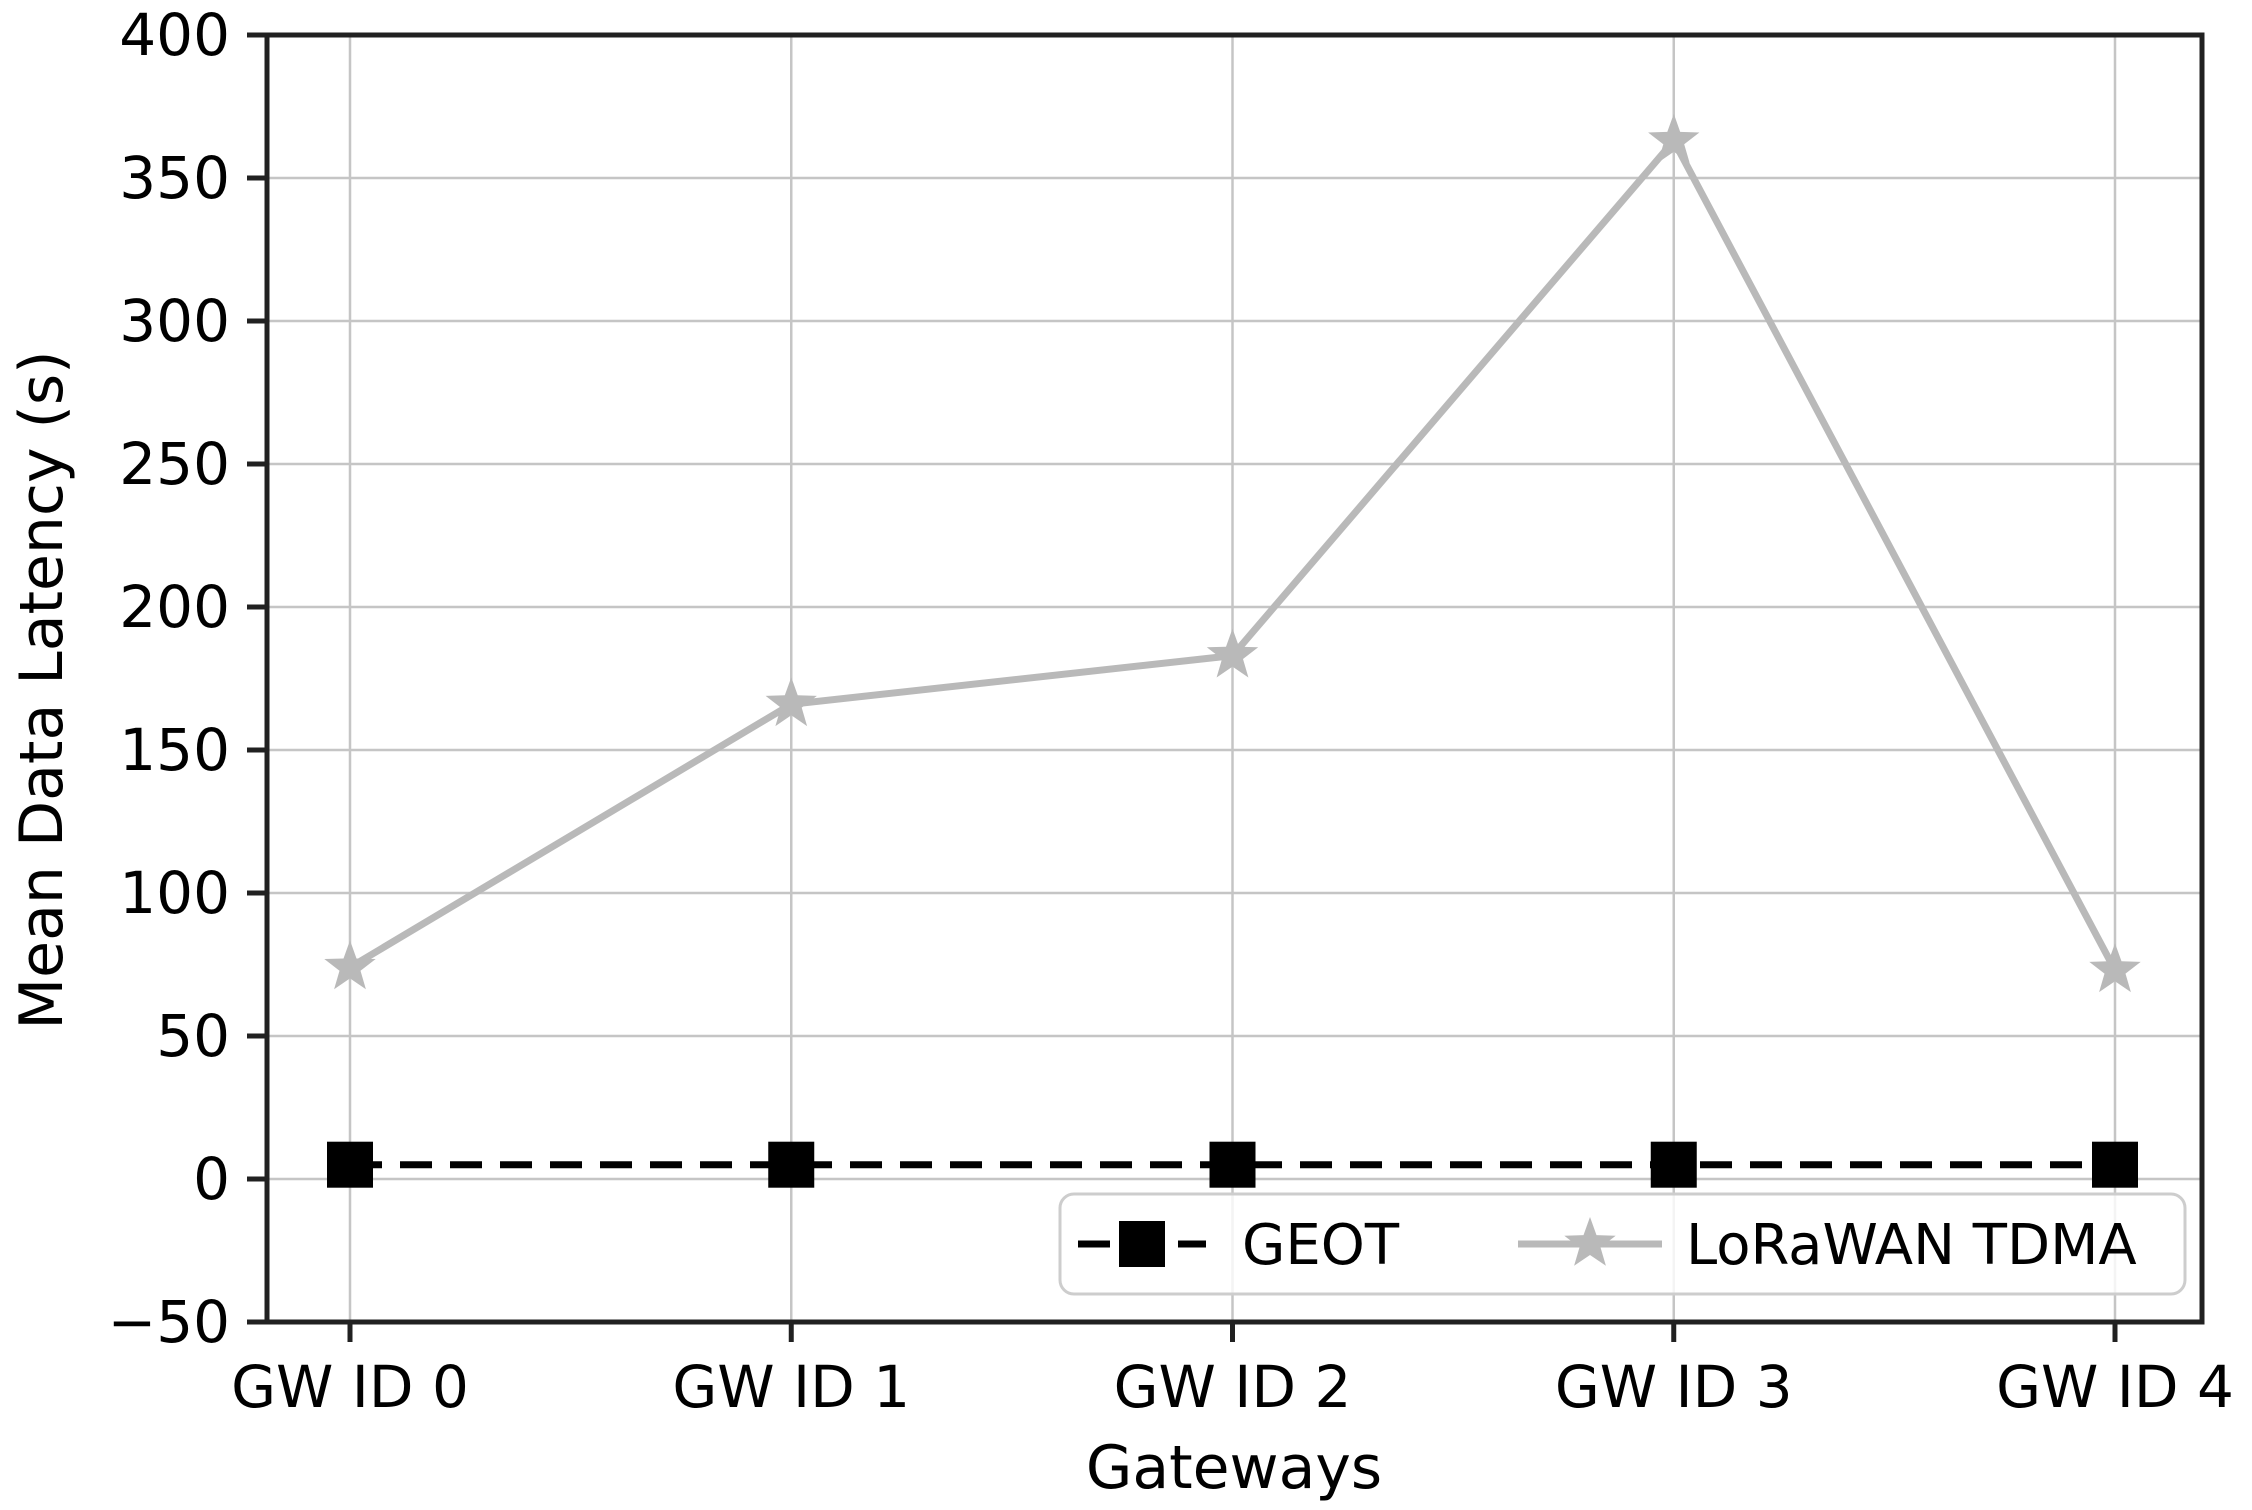 Image resolution: width=2252 pixels, height=1510 pixels. Describe the element at coordinates (1142, 1244) in the screenshot. I see `legend-geot-marker` at that location.